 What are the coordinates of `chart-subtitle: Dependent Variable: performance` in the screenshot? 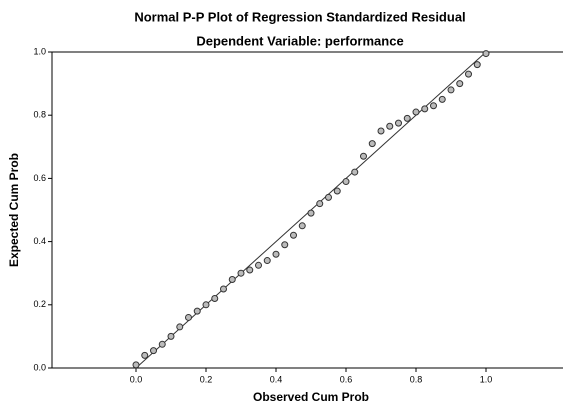 It's located at (299, 40).